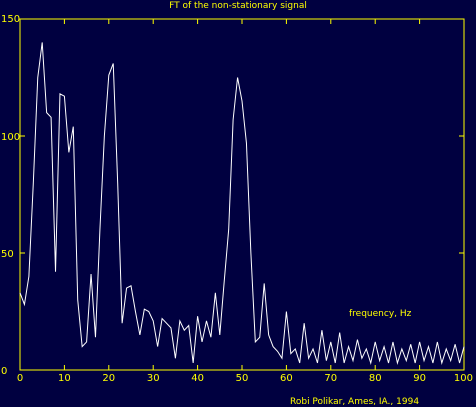 This screenshot has height=407, width=476. Describe the element at coordinates (4, 371) in the screenshot. I see `y-tick-label: 0` at that location.